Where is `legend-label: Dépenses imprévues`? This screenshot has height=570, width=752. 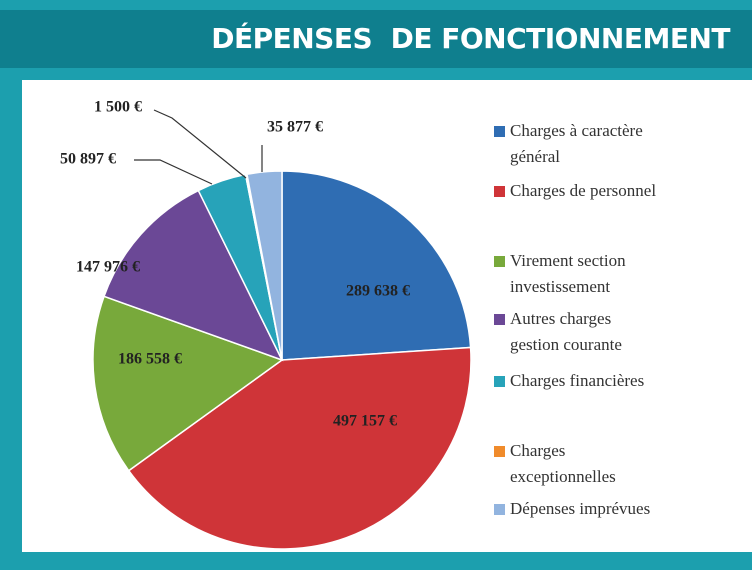 legend-label: Dépenses imprévues is located at coordinates (580, 508).